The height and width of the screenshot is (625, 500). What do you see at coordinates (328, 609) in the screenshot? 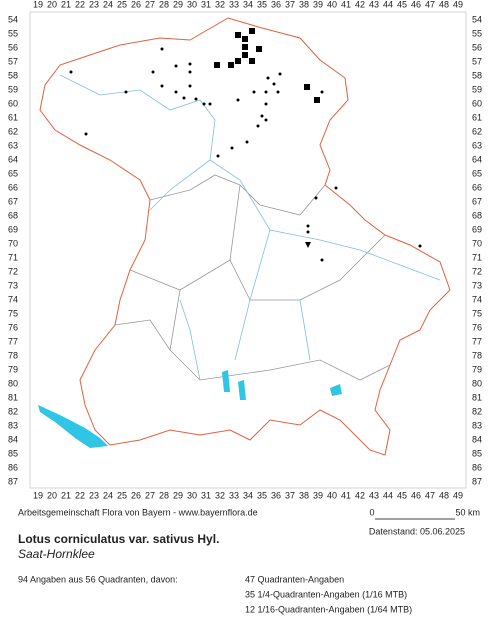
I see `stats-line: 12 1/16-Quadranten-Angaben (1/64 MTB)` at bounding box center [328, 609].